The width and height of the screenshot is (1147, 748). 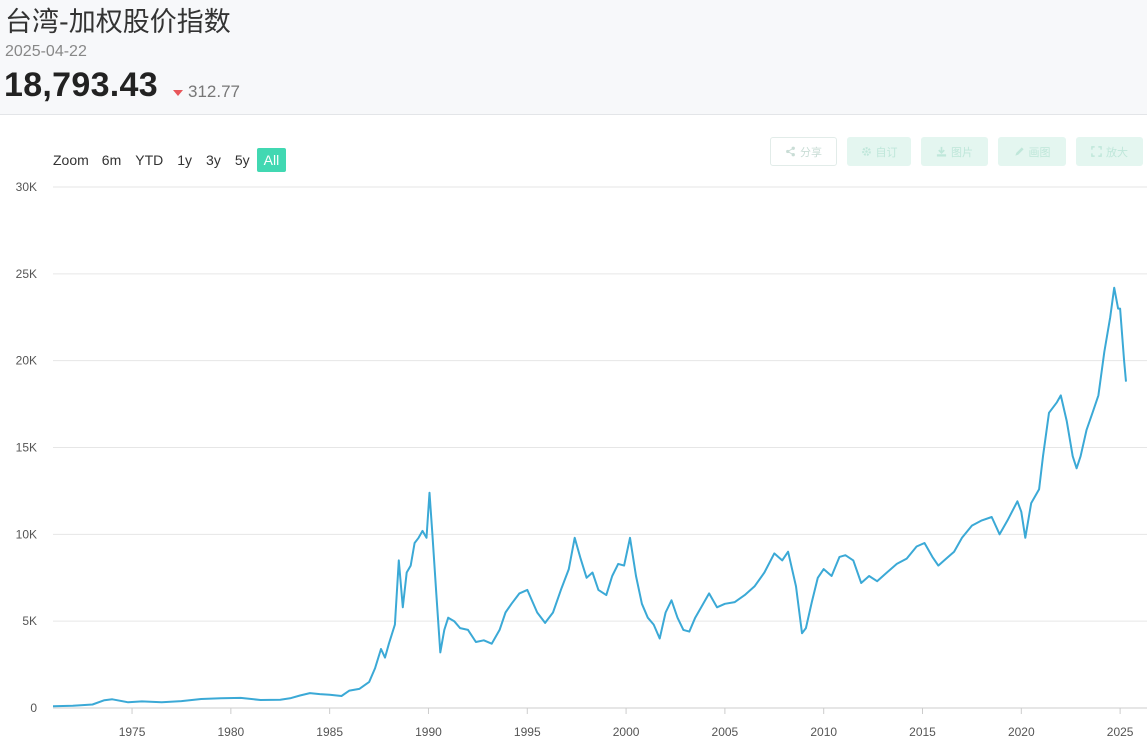 I want to click on custom-button: 自订, so click(x=879, y=151).